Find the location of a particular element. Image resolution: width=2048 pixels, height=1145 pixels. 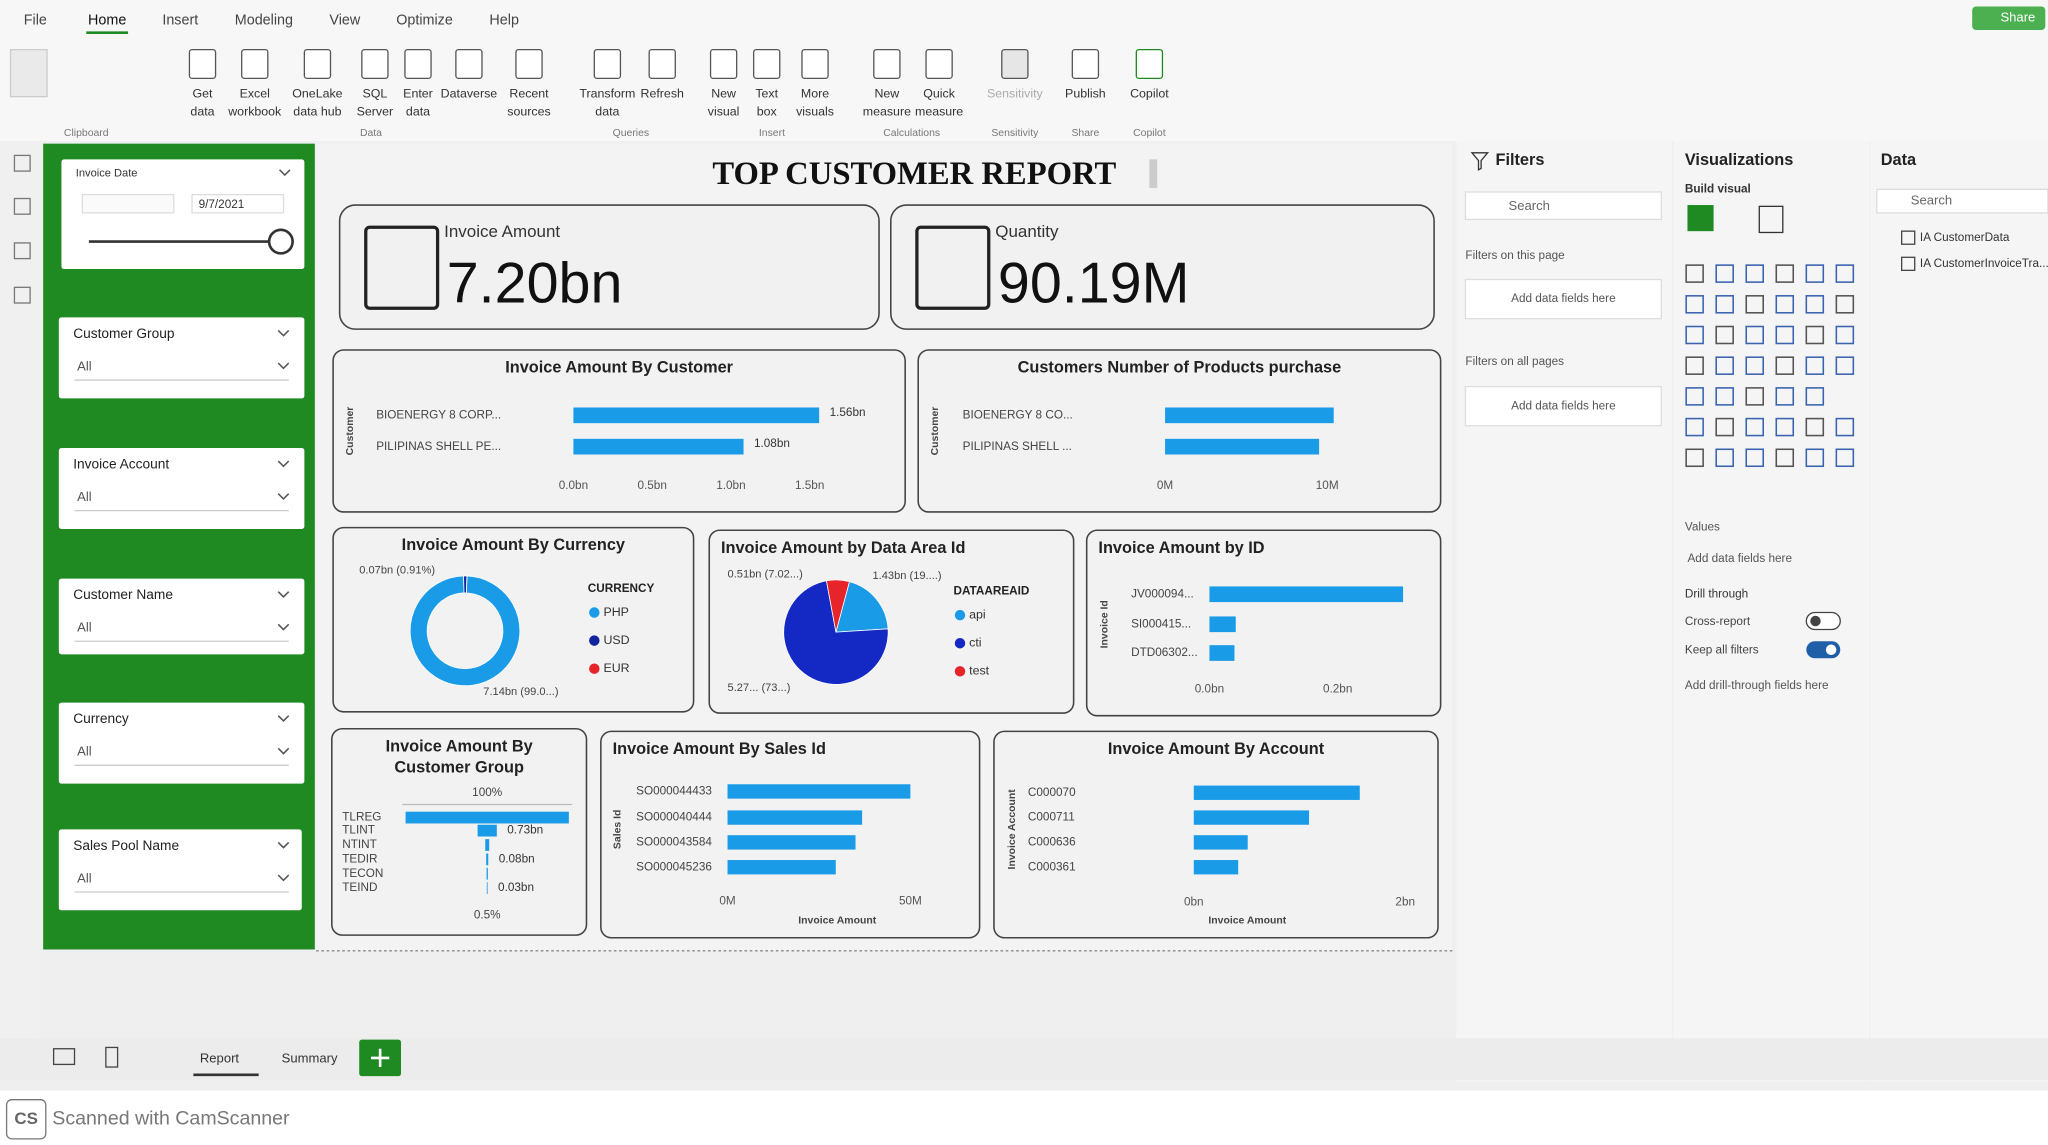

ribbon-button: Publish is located at coordinates (1085, 93).